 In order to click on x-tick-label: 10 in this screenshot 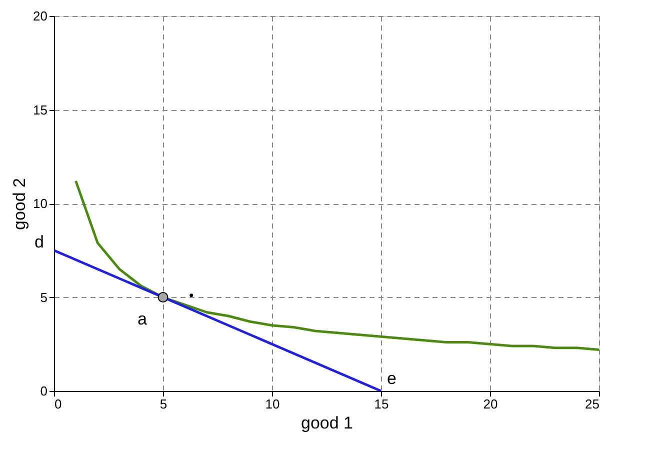, I will do `click(272, 404)`.